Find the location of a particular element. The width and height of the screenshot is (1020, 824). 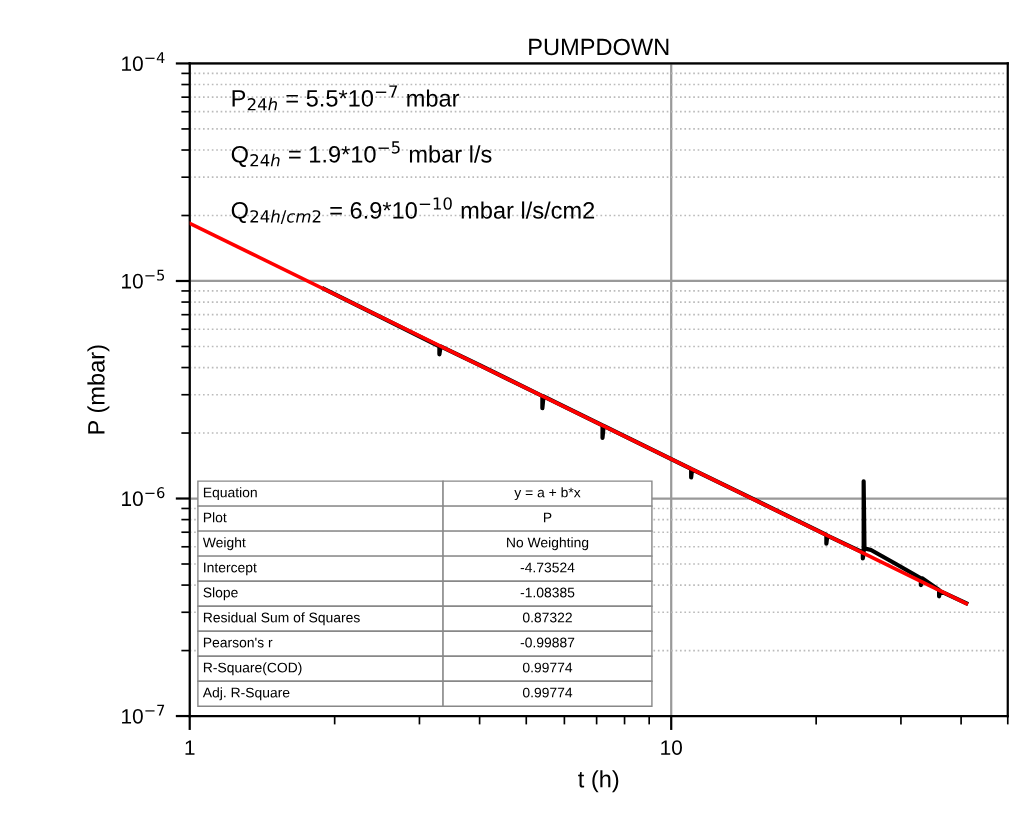

y-tick-label: 10$^{−5}$ is located at coordinates (143, 279).